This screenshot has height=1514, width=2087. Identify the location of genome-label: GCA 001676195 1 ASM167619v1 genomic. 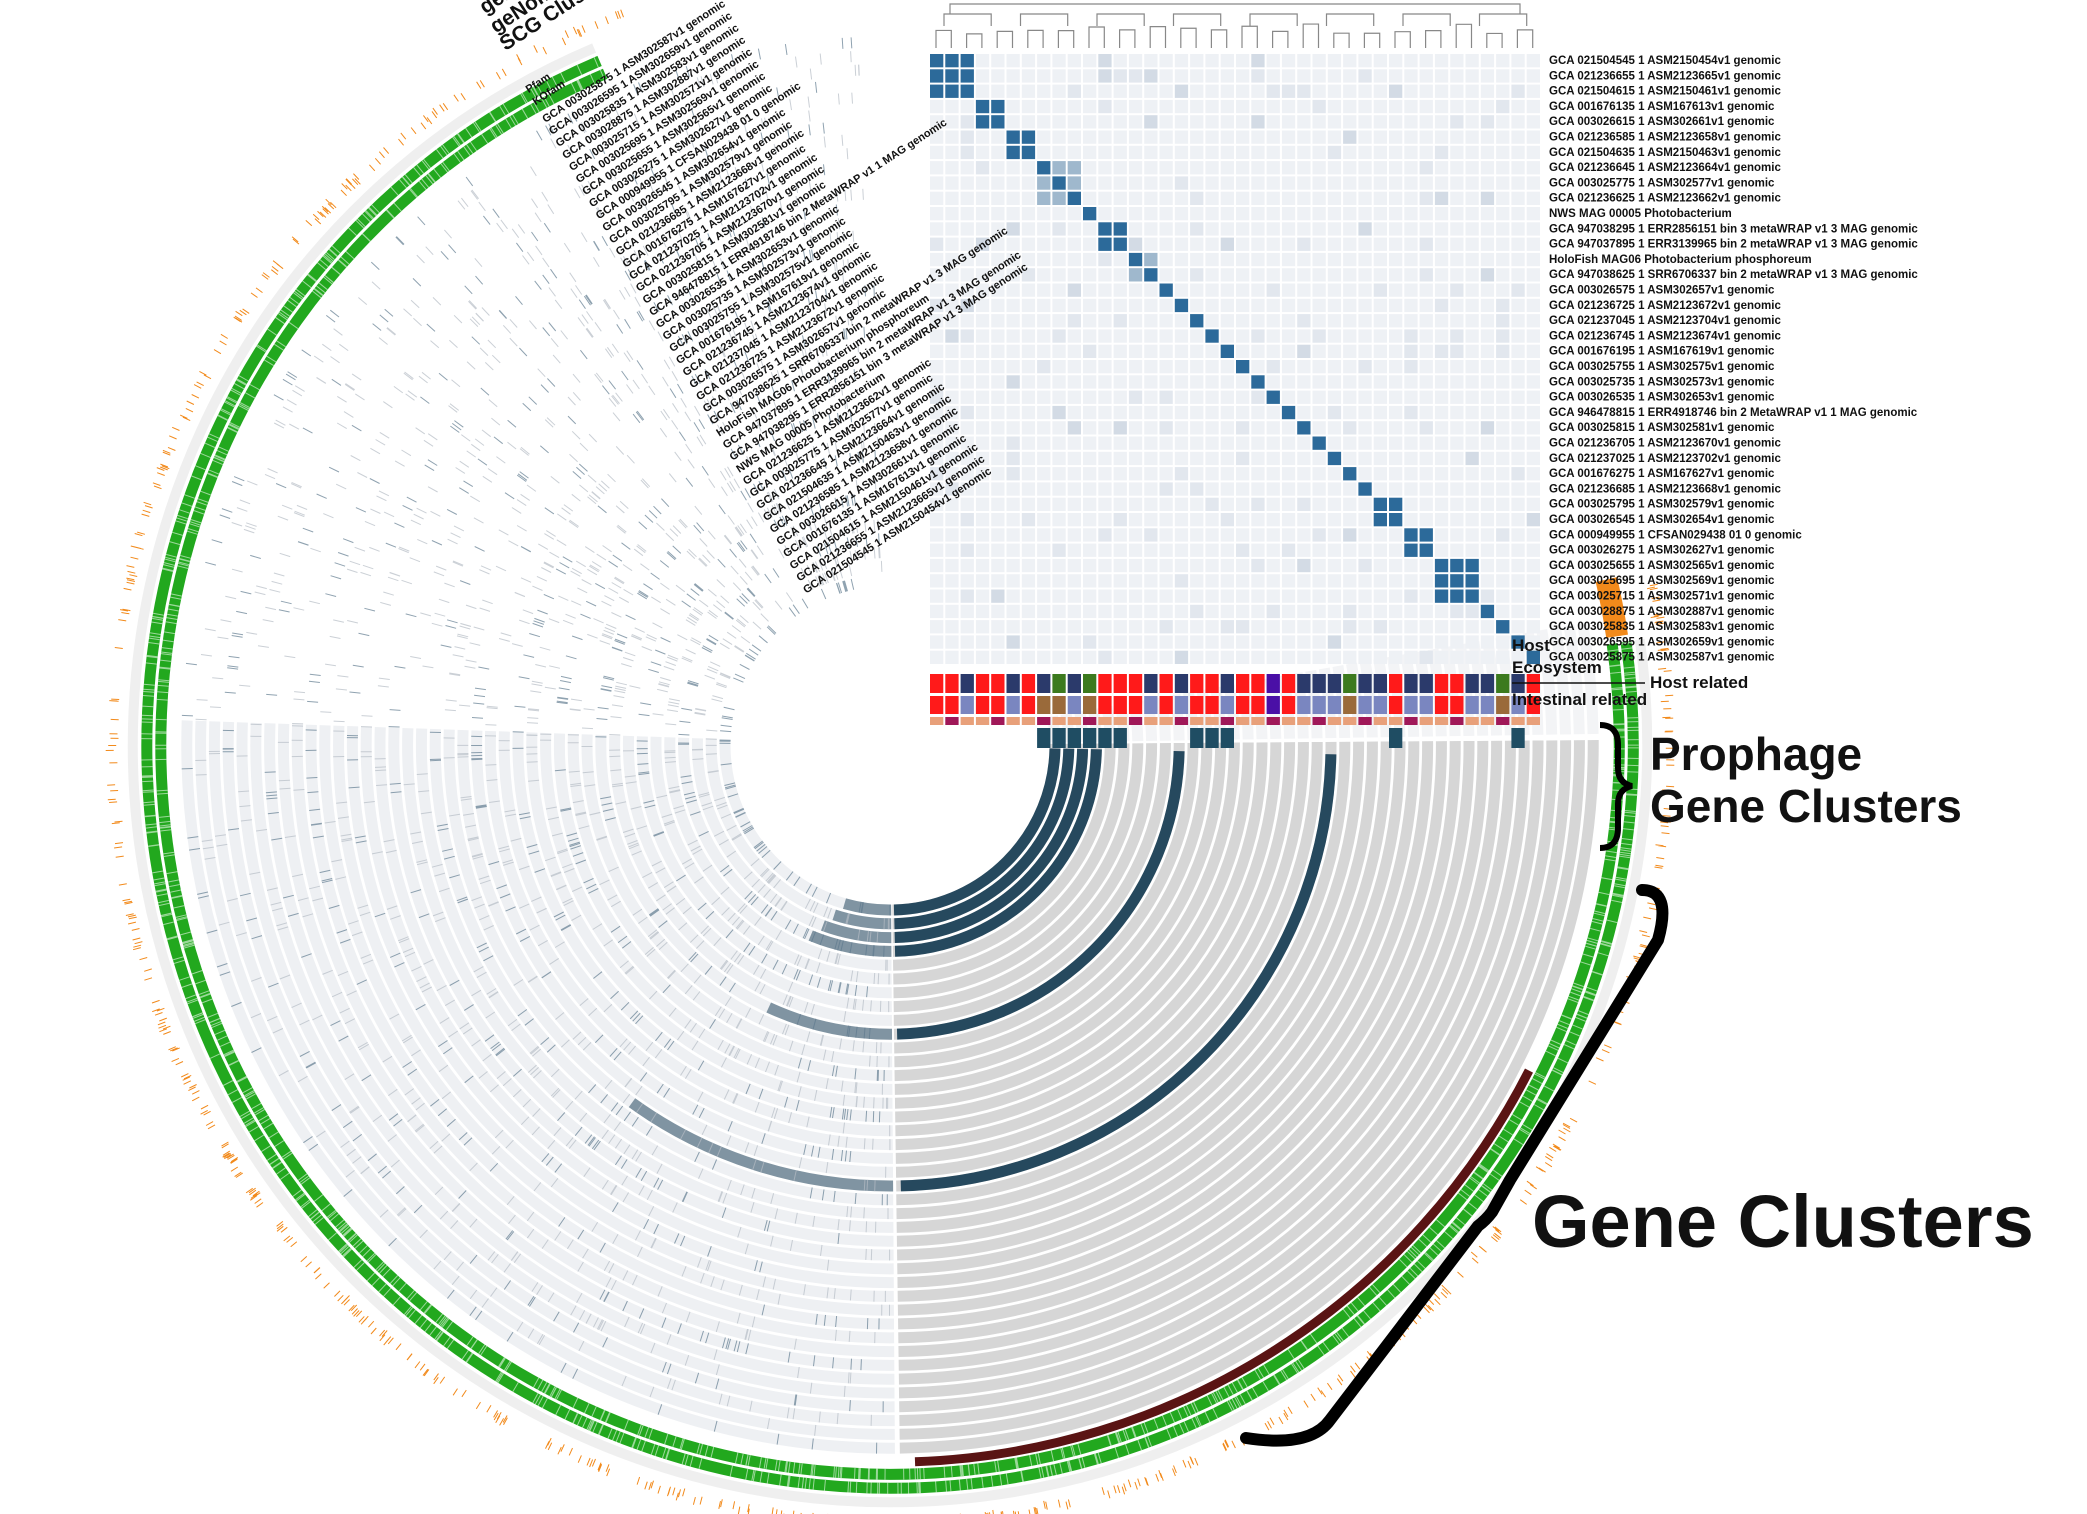
(1662, 352).